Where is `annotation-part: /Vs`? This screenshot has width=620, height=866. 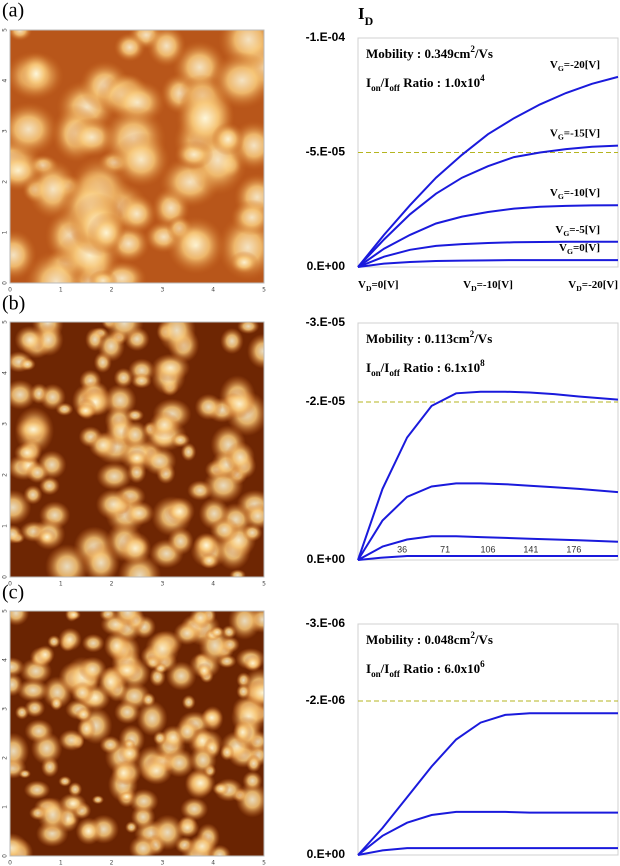
annotation-part: /Vs is located at coordinates (483, 53).